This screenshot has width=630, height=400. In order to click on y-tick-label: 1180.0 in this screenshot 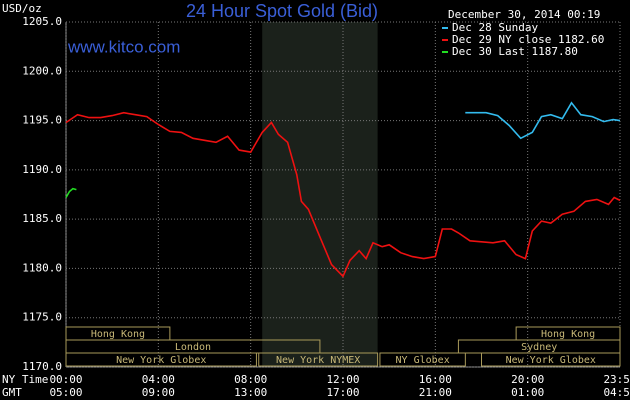, I will do `click(42, 267)`.